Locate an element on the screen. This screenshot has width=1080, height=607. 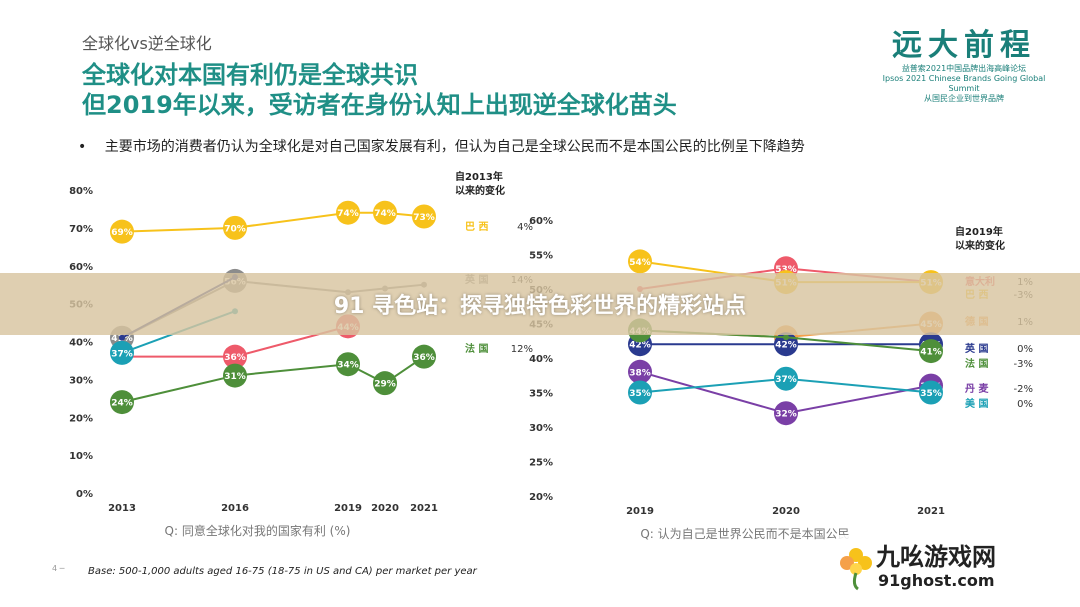
logo-title: 远大前程 is located at coordinates (964, 45).